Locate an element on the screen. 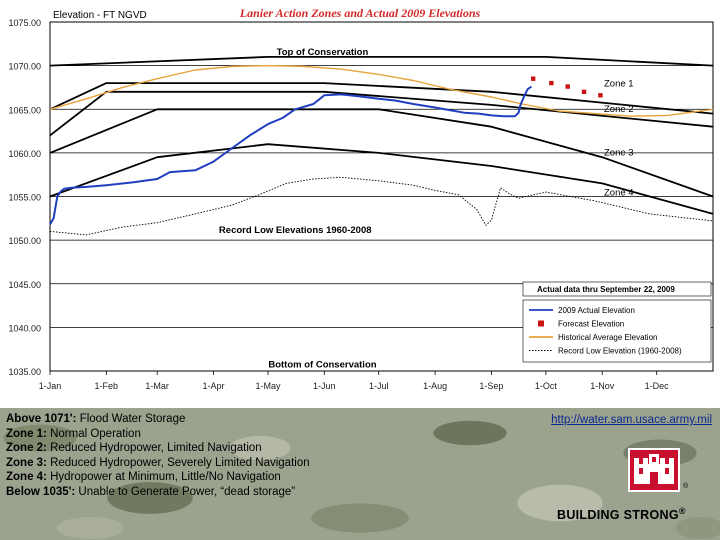 This screenshot has height=540, width=720. x-tick-label: 1-Dec is located at coordinates (657, 386).